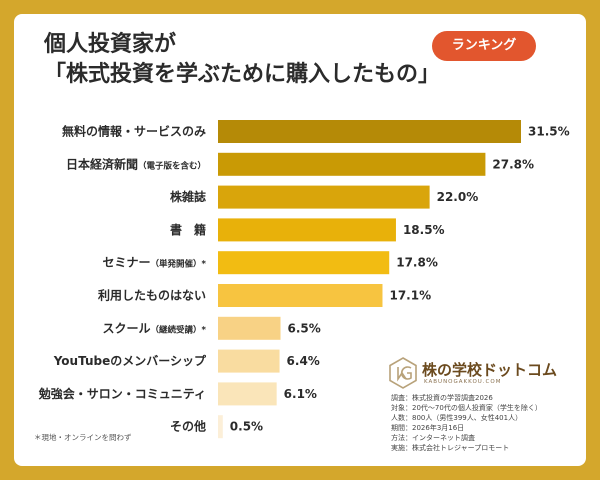  I want to click on value-label: 18.5%, so click(424, 230).